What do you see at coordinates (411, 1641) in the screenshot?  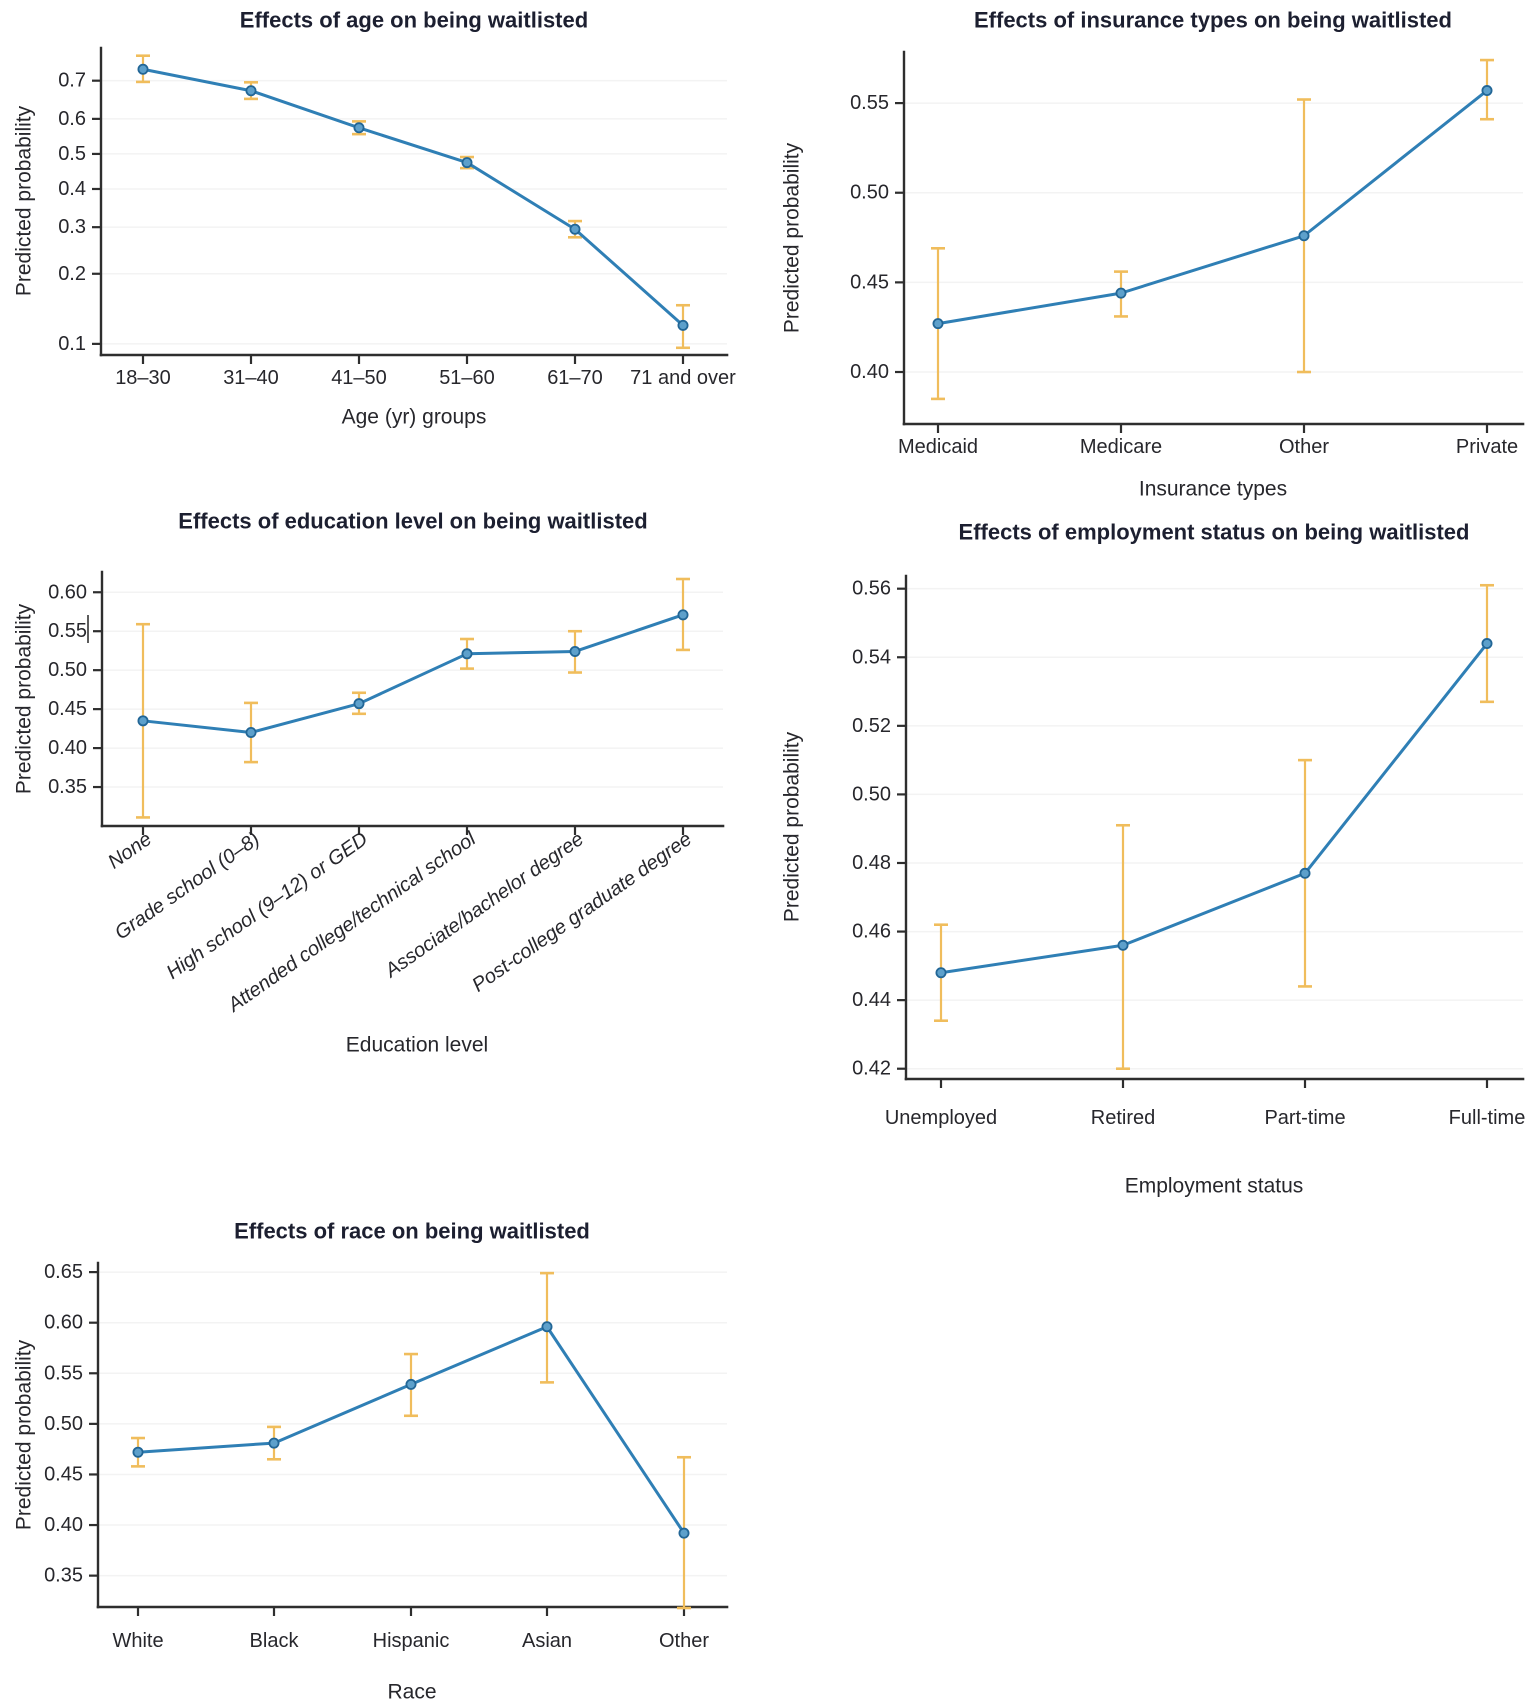 I see `x-tick-label: Hispanic` at bounding box center [411, 1641].